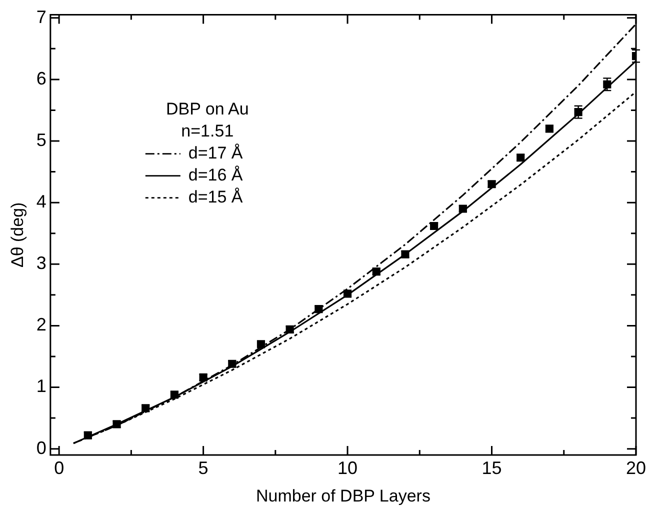 The height and width of the screenshot is (513, 649). What do you see at coordinates (348, 468) in the screenshot?
I see `x-tick-label: 10` at bounding box center [348, 468].